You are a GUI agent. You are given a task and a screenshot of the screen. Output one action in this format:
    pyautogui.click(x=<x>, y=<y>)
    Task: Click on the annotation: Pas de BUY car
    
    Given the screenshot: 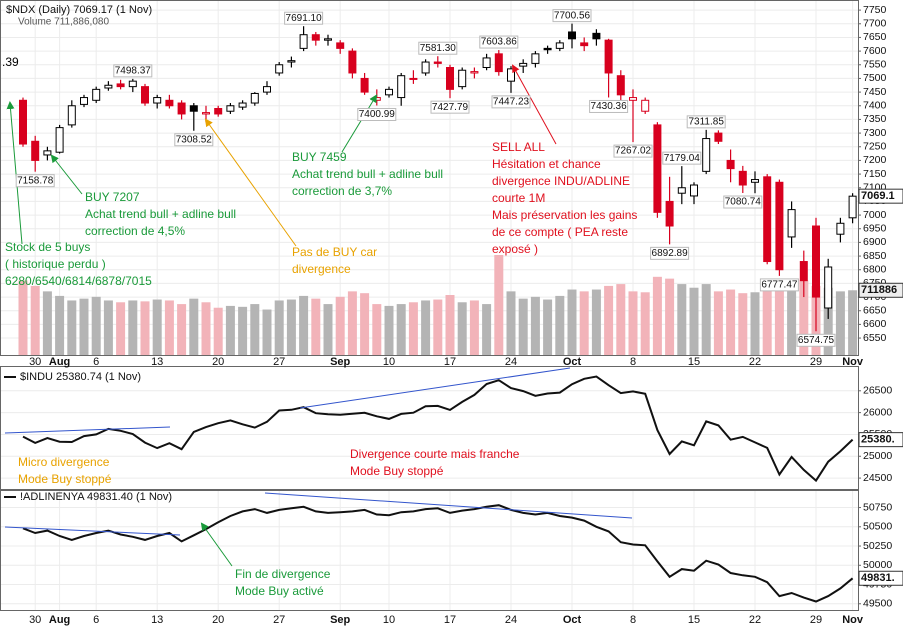 What is the action you would take?
    pyautogui.click(x=334, y=252)
    